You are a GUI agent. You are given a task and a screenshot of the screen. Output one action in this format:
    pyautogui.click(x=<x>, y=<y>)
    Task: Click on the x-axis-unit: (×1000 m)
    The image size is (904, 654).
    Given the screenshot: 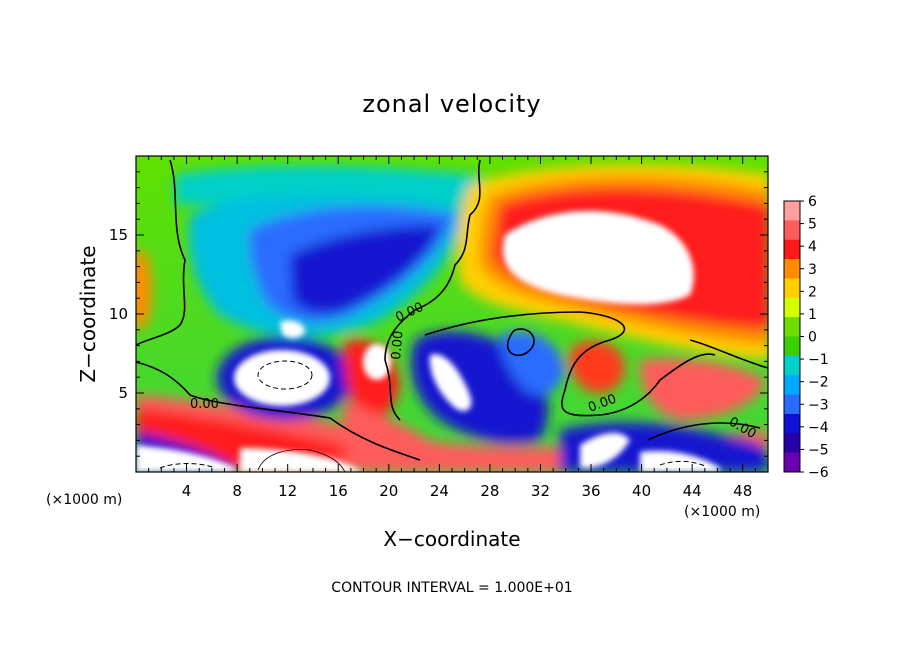 What is the action you would take?
    pyautogui.click(x=722, y=512)
    